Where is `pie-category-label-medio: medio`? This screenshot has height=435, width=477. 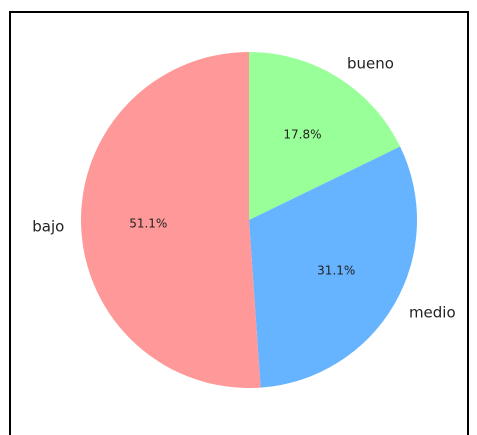
pie-category-label-medio: medio is located at coordinates (432, 313).